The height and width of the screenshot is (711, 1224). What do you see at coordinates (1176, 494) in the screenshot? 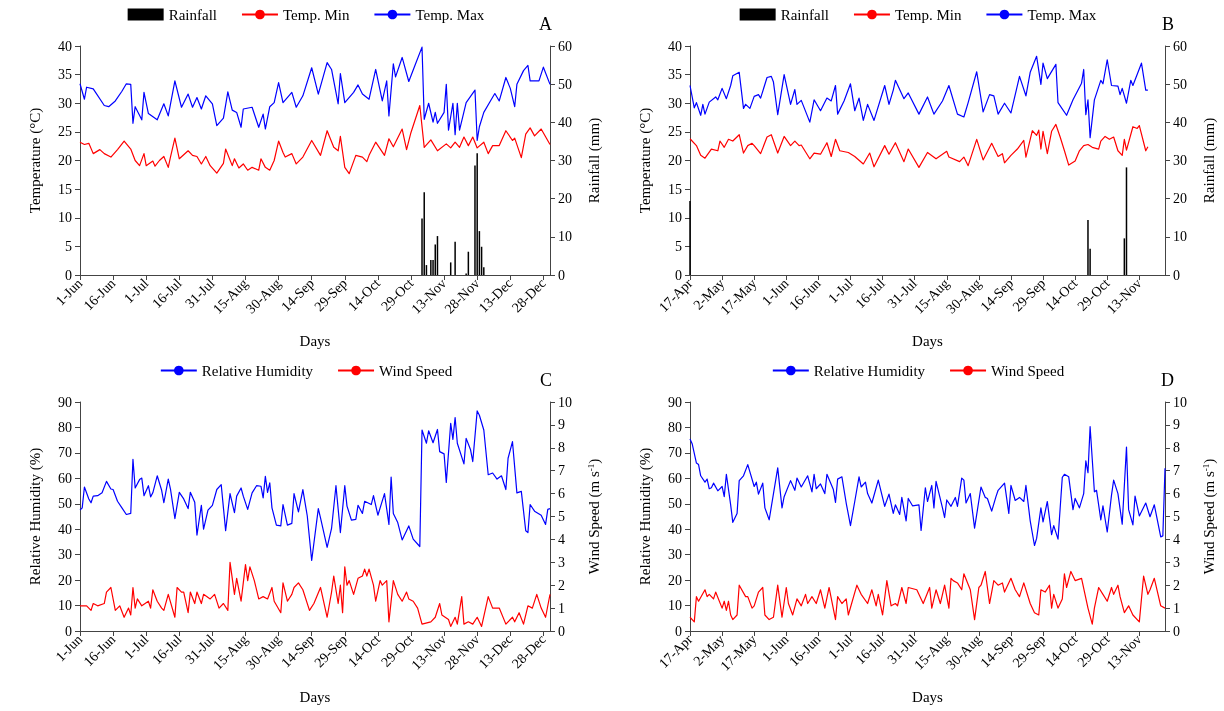
I see `y2-tick-label: 6` at bounding box center [1176, 494].